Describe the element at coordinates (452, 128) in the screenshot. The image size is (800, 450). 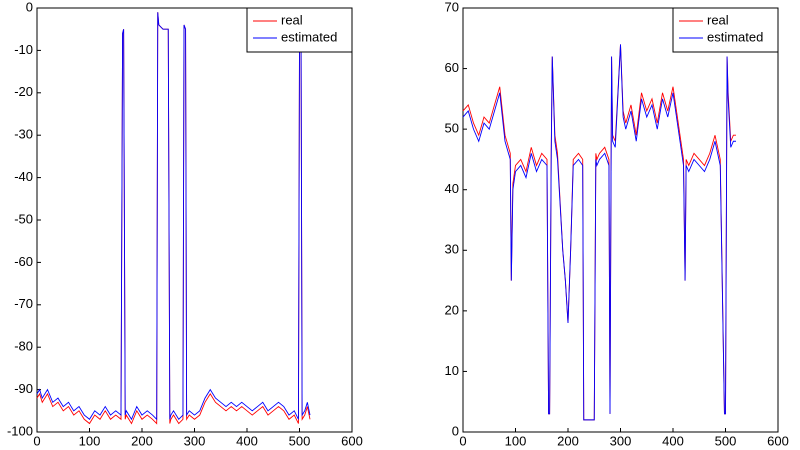
I see `y-tick-label: 50` at that location.